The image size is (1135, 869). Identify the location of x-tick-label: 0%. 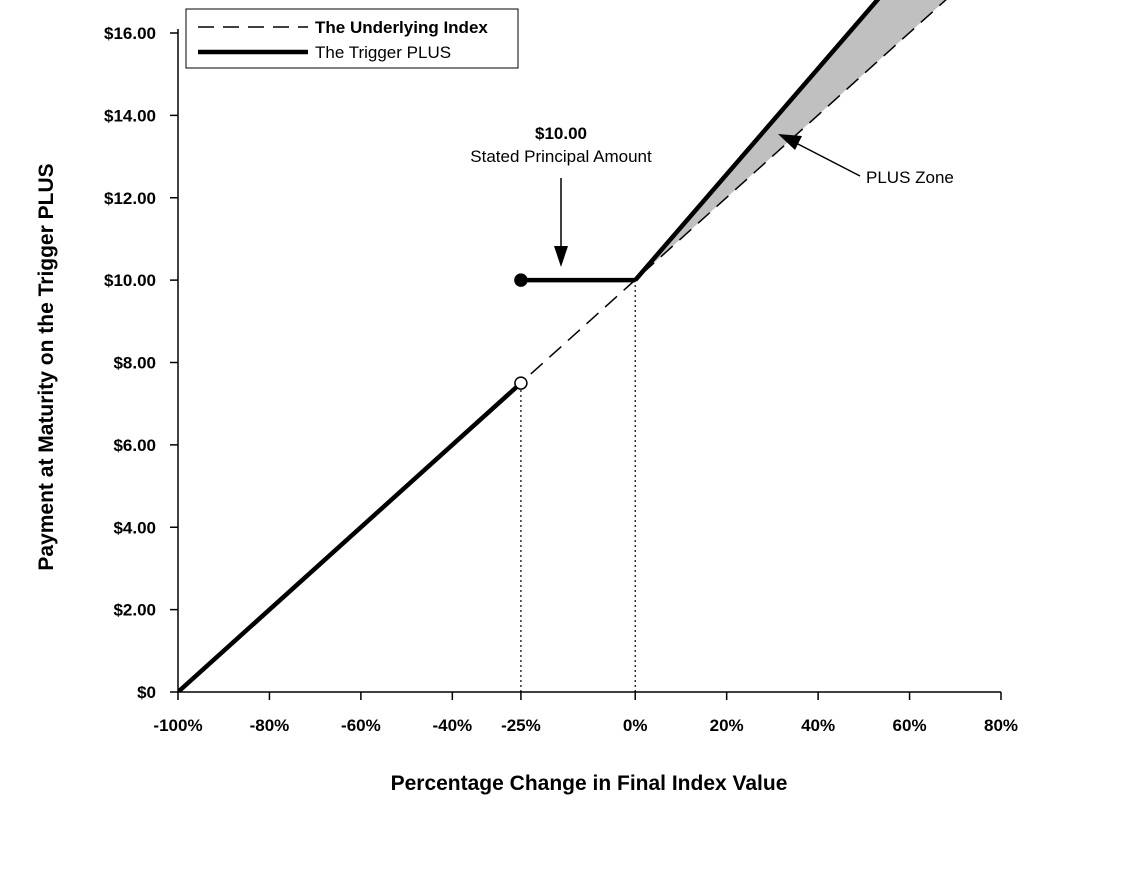
(635, 725).